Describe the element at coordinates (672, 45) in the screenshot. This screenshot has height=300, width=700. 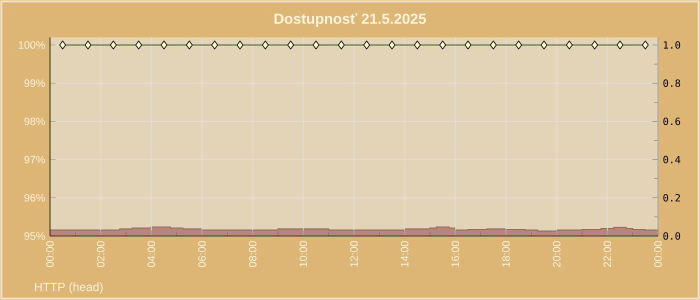
I see `y2-tick-label: 1.0` at that location.